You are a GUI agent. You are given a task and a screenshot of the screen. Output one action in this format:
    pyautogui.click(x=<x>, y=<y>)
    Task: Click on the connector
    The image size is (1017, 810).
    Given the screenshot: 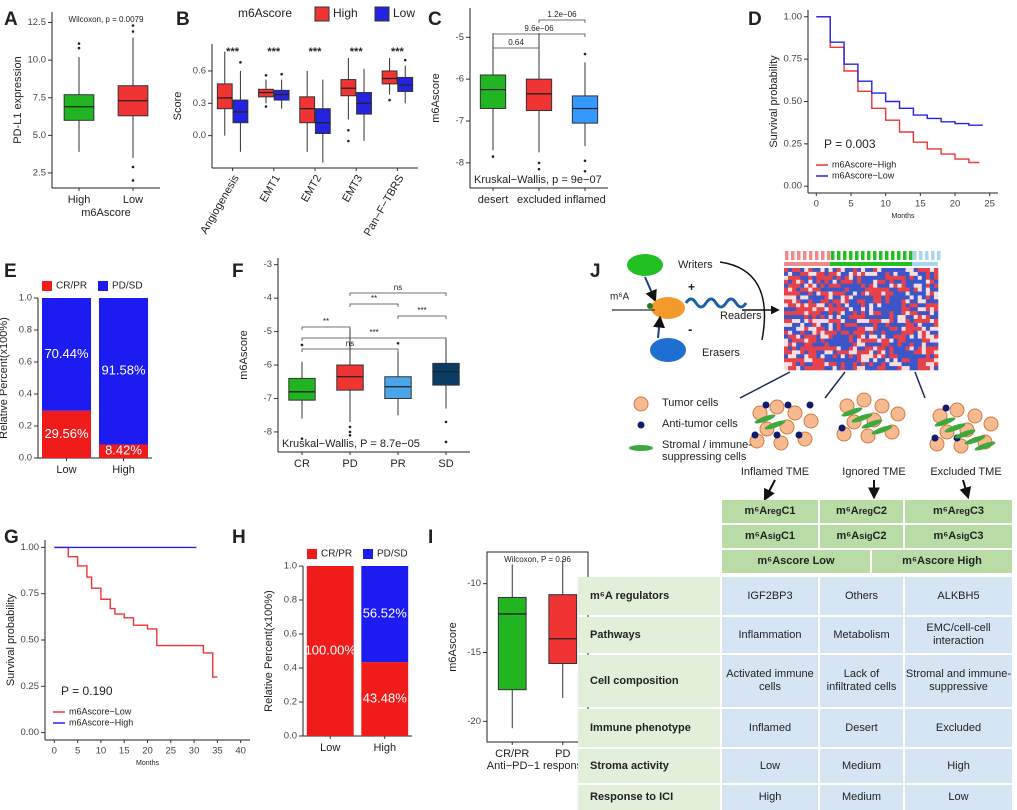 What is the action you would take?
    pyautogui.click(x=920, y=385)
    